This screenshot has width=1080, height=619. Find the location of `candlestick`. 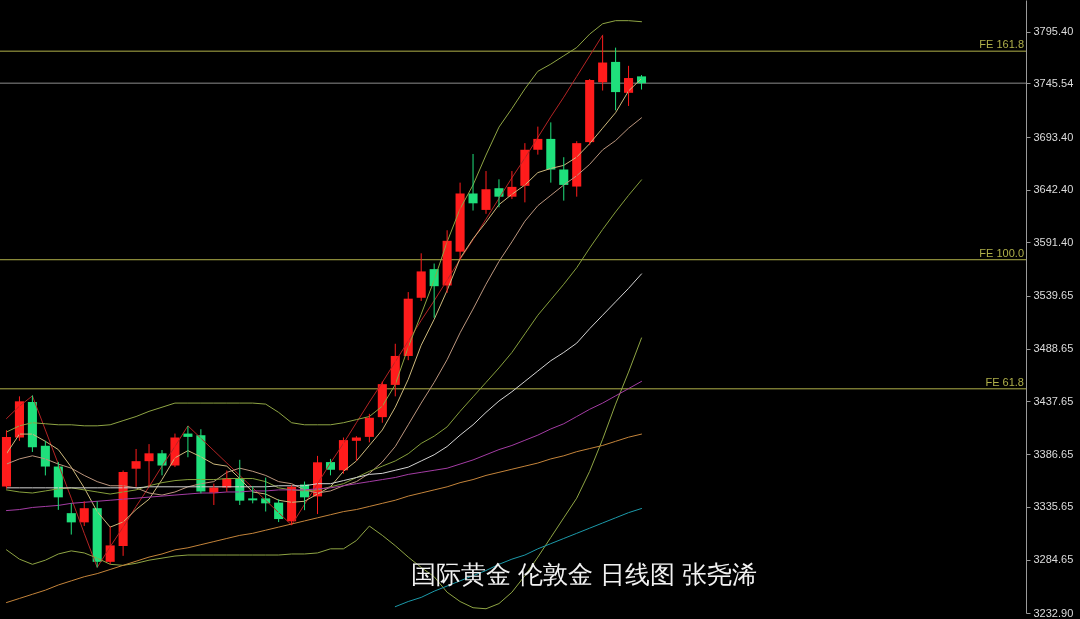

candlestick is located at coordinates (421, 277).